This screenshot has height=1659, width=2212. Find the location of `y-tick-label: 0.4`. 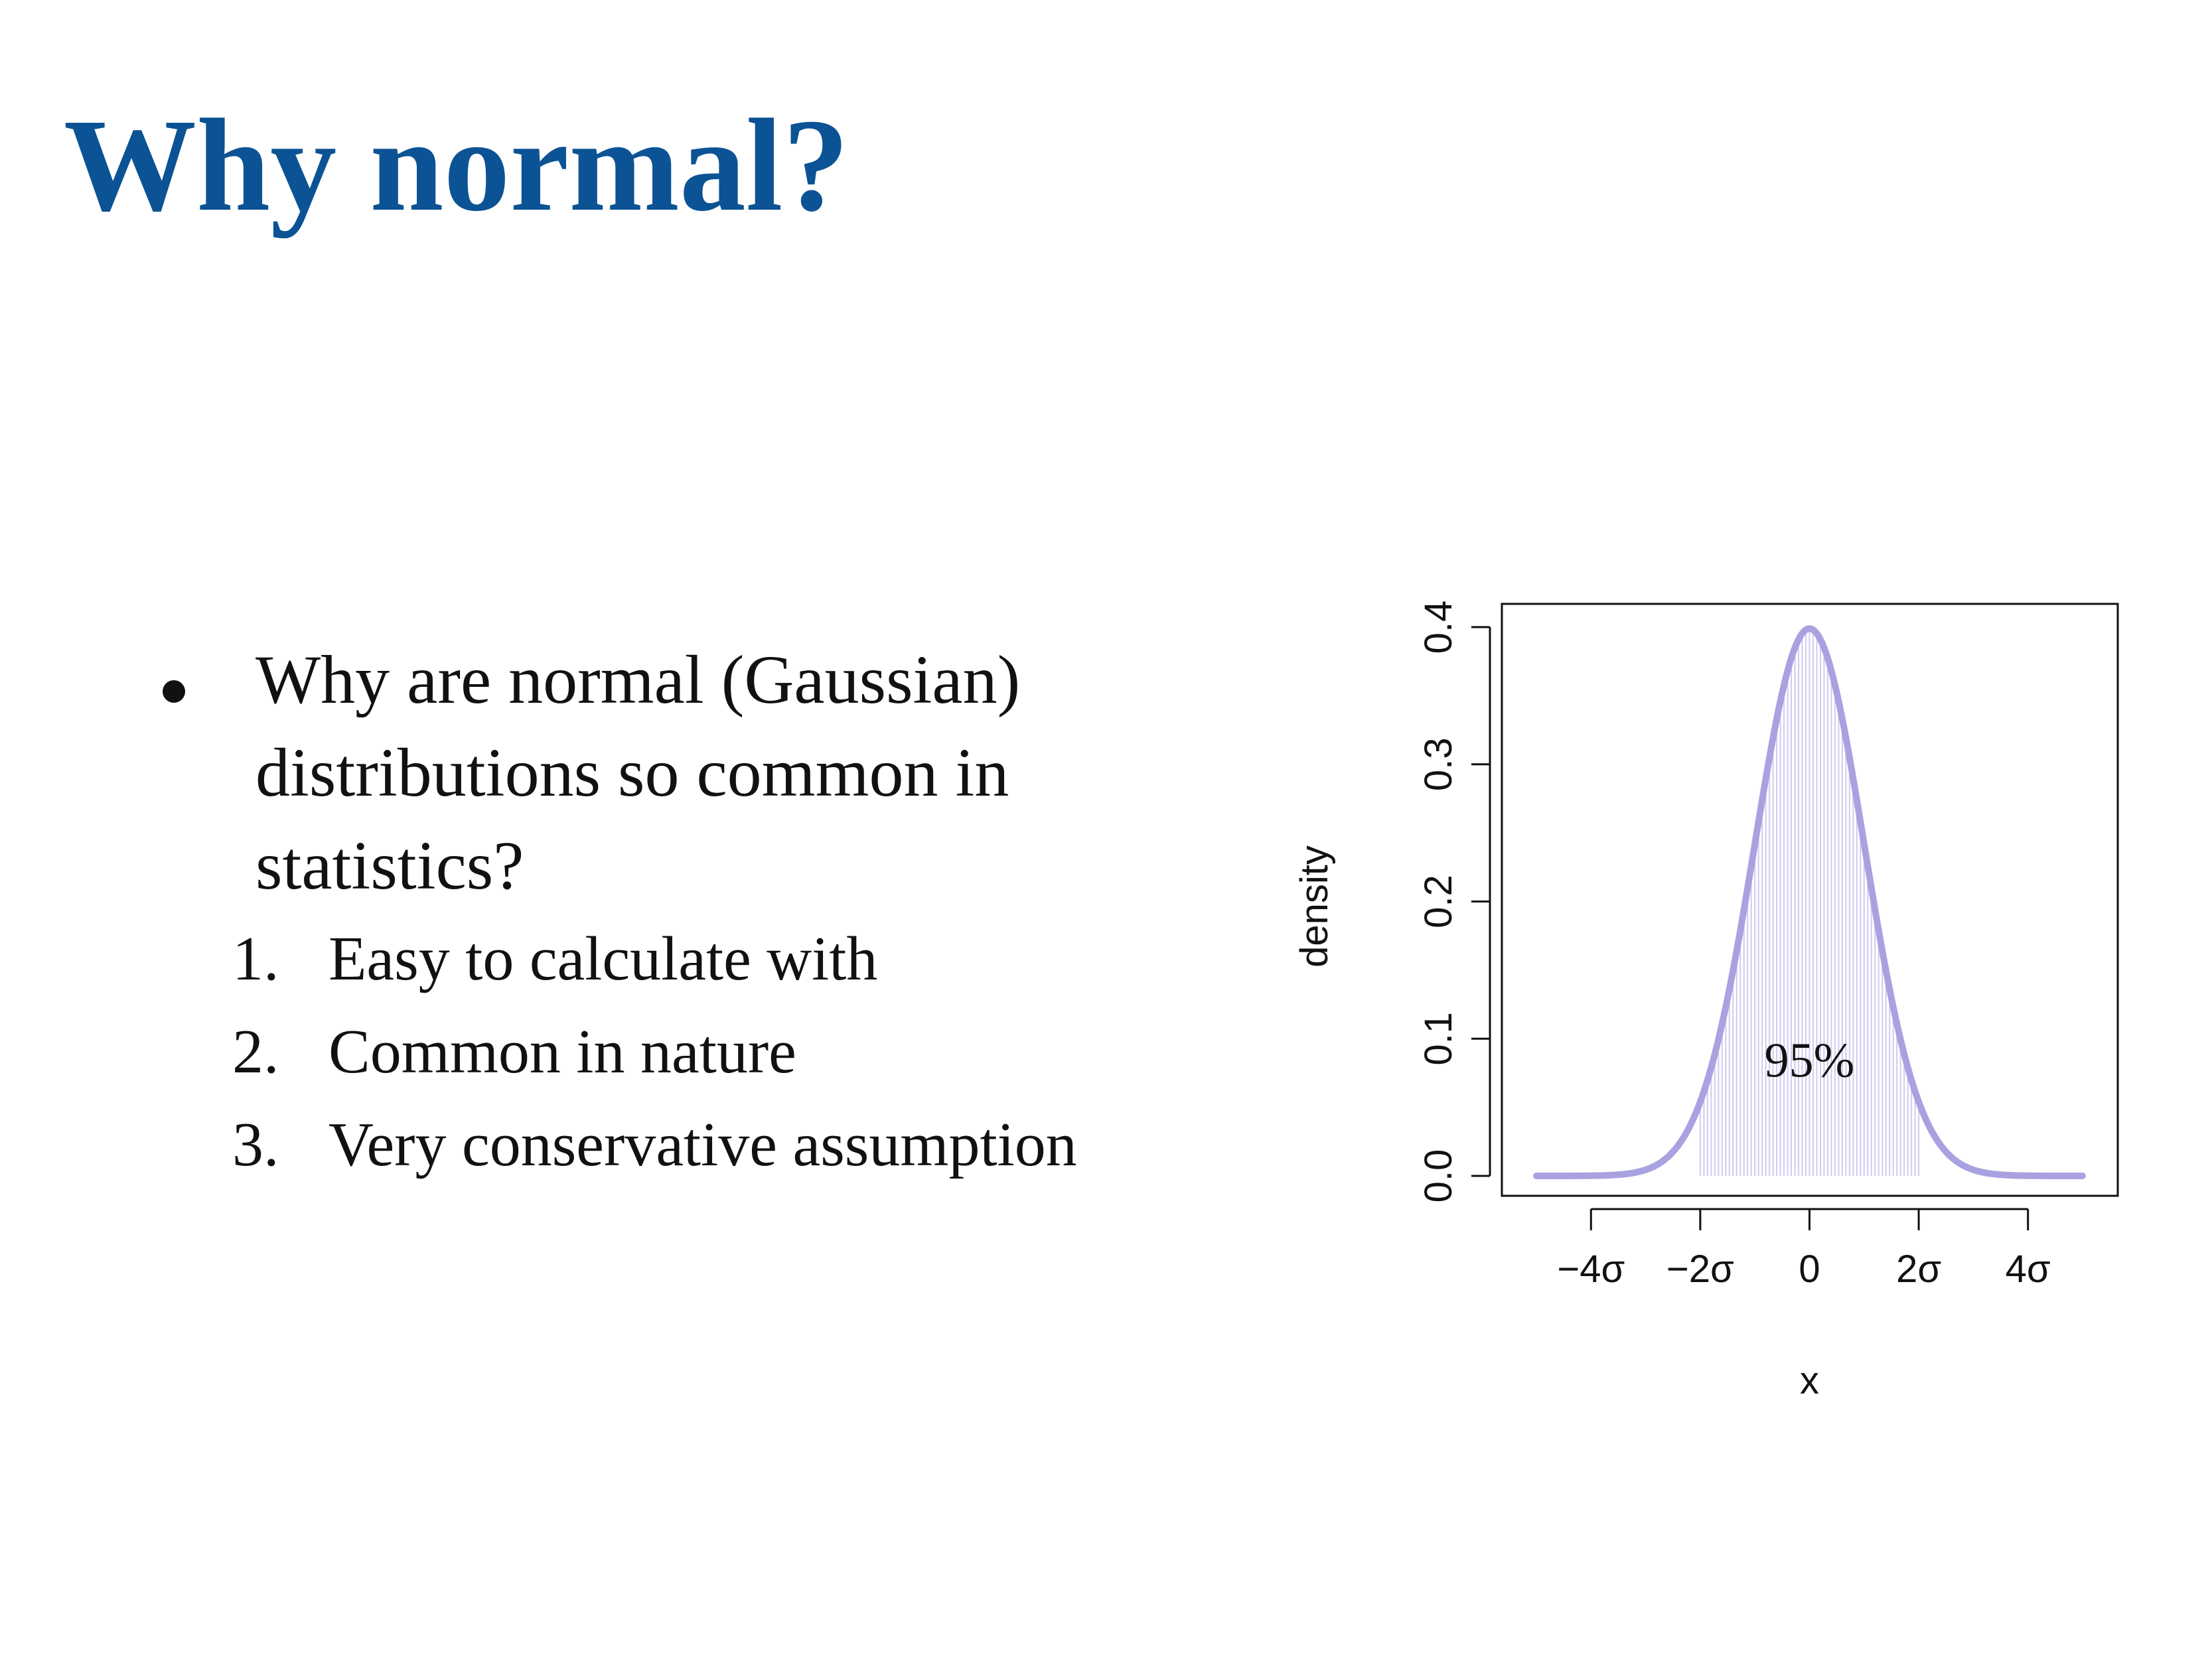

y-tick-label: 0.4 is located at coordinates (1439, 627).